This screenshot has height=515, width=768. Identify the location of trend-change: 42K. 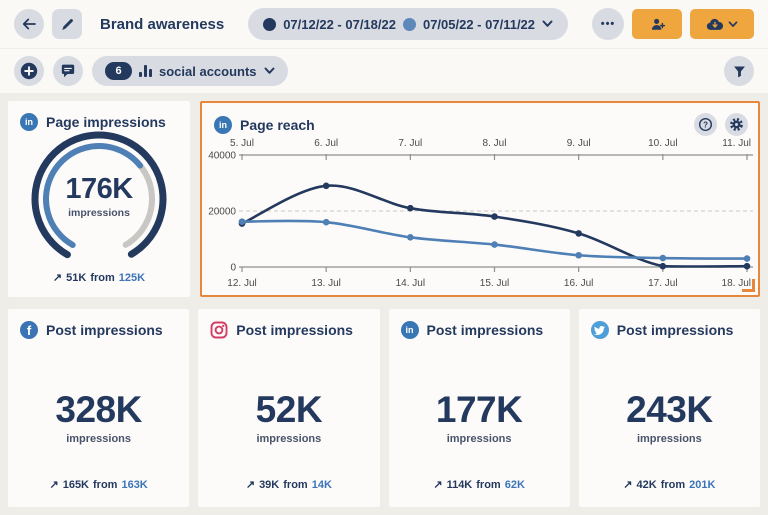
(646, 484).